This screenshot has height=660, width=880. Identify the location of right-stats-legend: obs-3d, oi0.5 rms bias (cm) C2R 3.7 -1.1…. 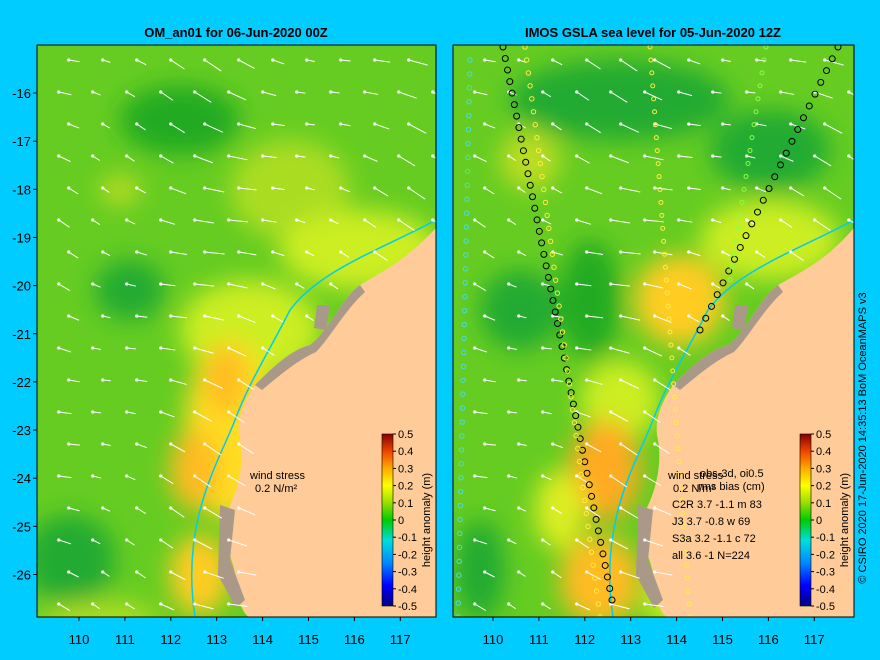
(718, 515).